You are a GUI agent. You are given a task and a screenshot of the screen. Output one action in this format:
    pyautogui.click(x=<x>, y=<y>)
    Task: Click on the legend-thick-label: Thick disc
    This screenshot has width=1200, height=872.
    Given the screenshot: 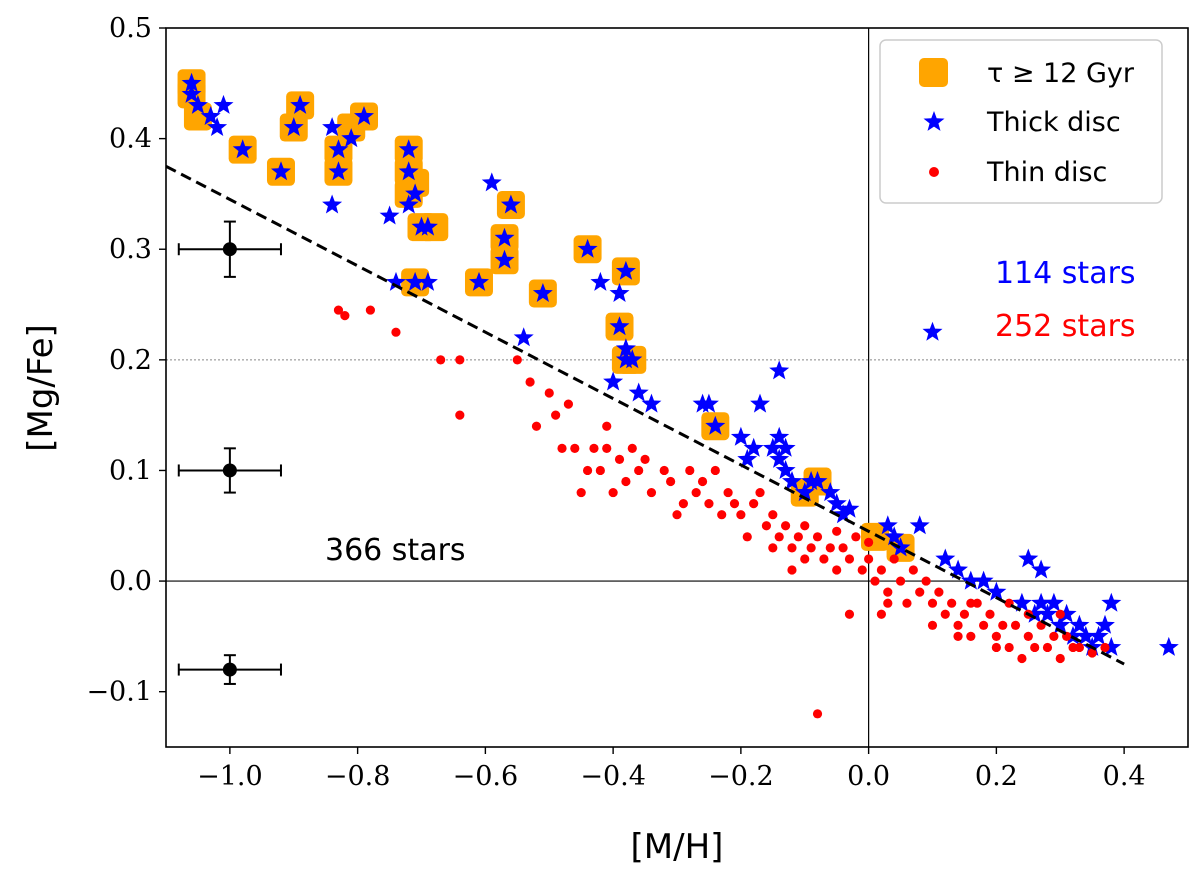 What is the action you would take?
    pyautogui.click(x=1053, y=122)
    